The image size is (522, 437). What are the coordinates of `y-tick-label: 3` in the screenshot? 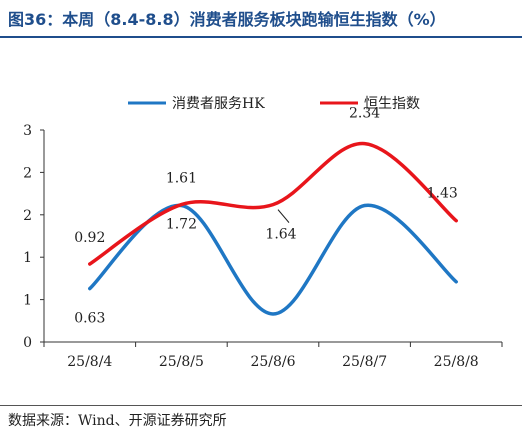 It's located at (27, 131).